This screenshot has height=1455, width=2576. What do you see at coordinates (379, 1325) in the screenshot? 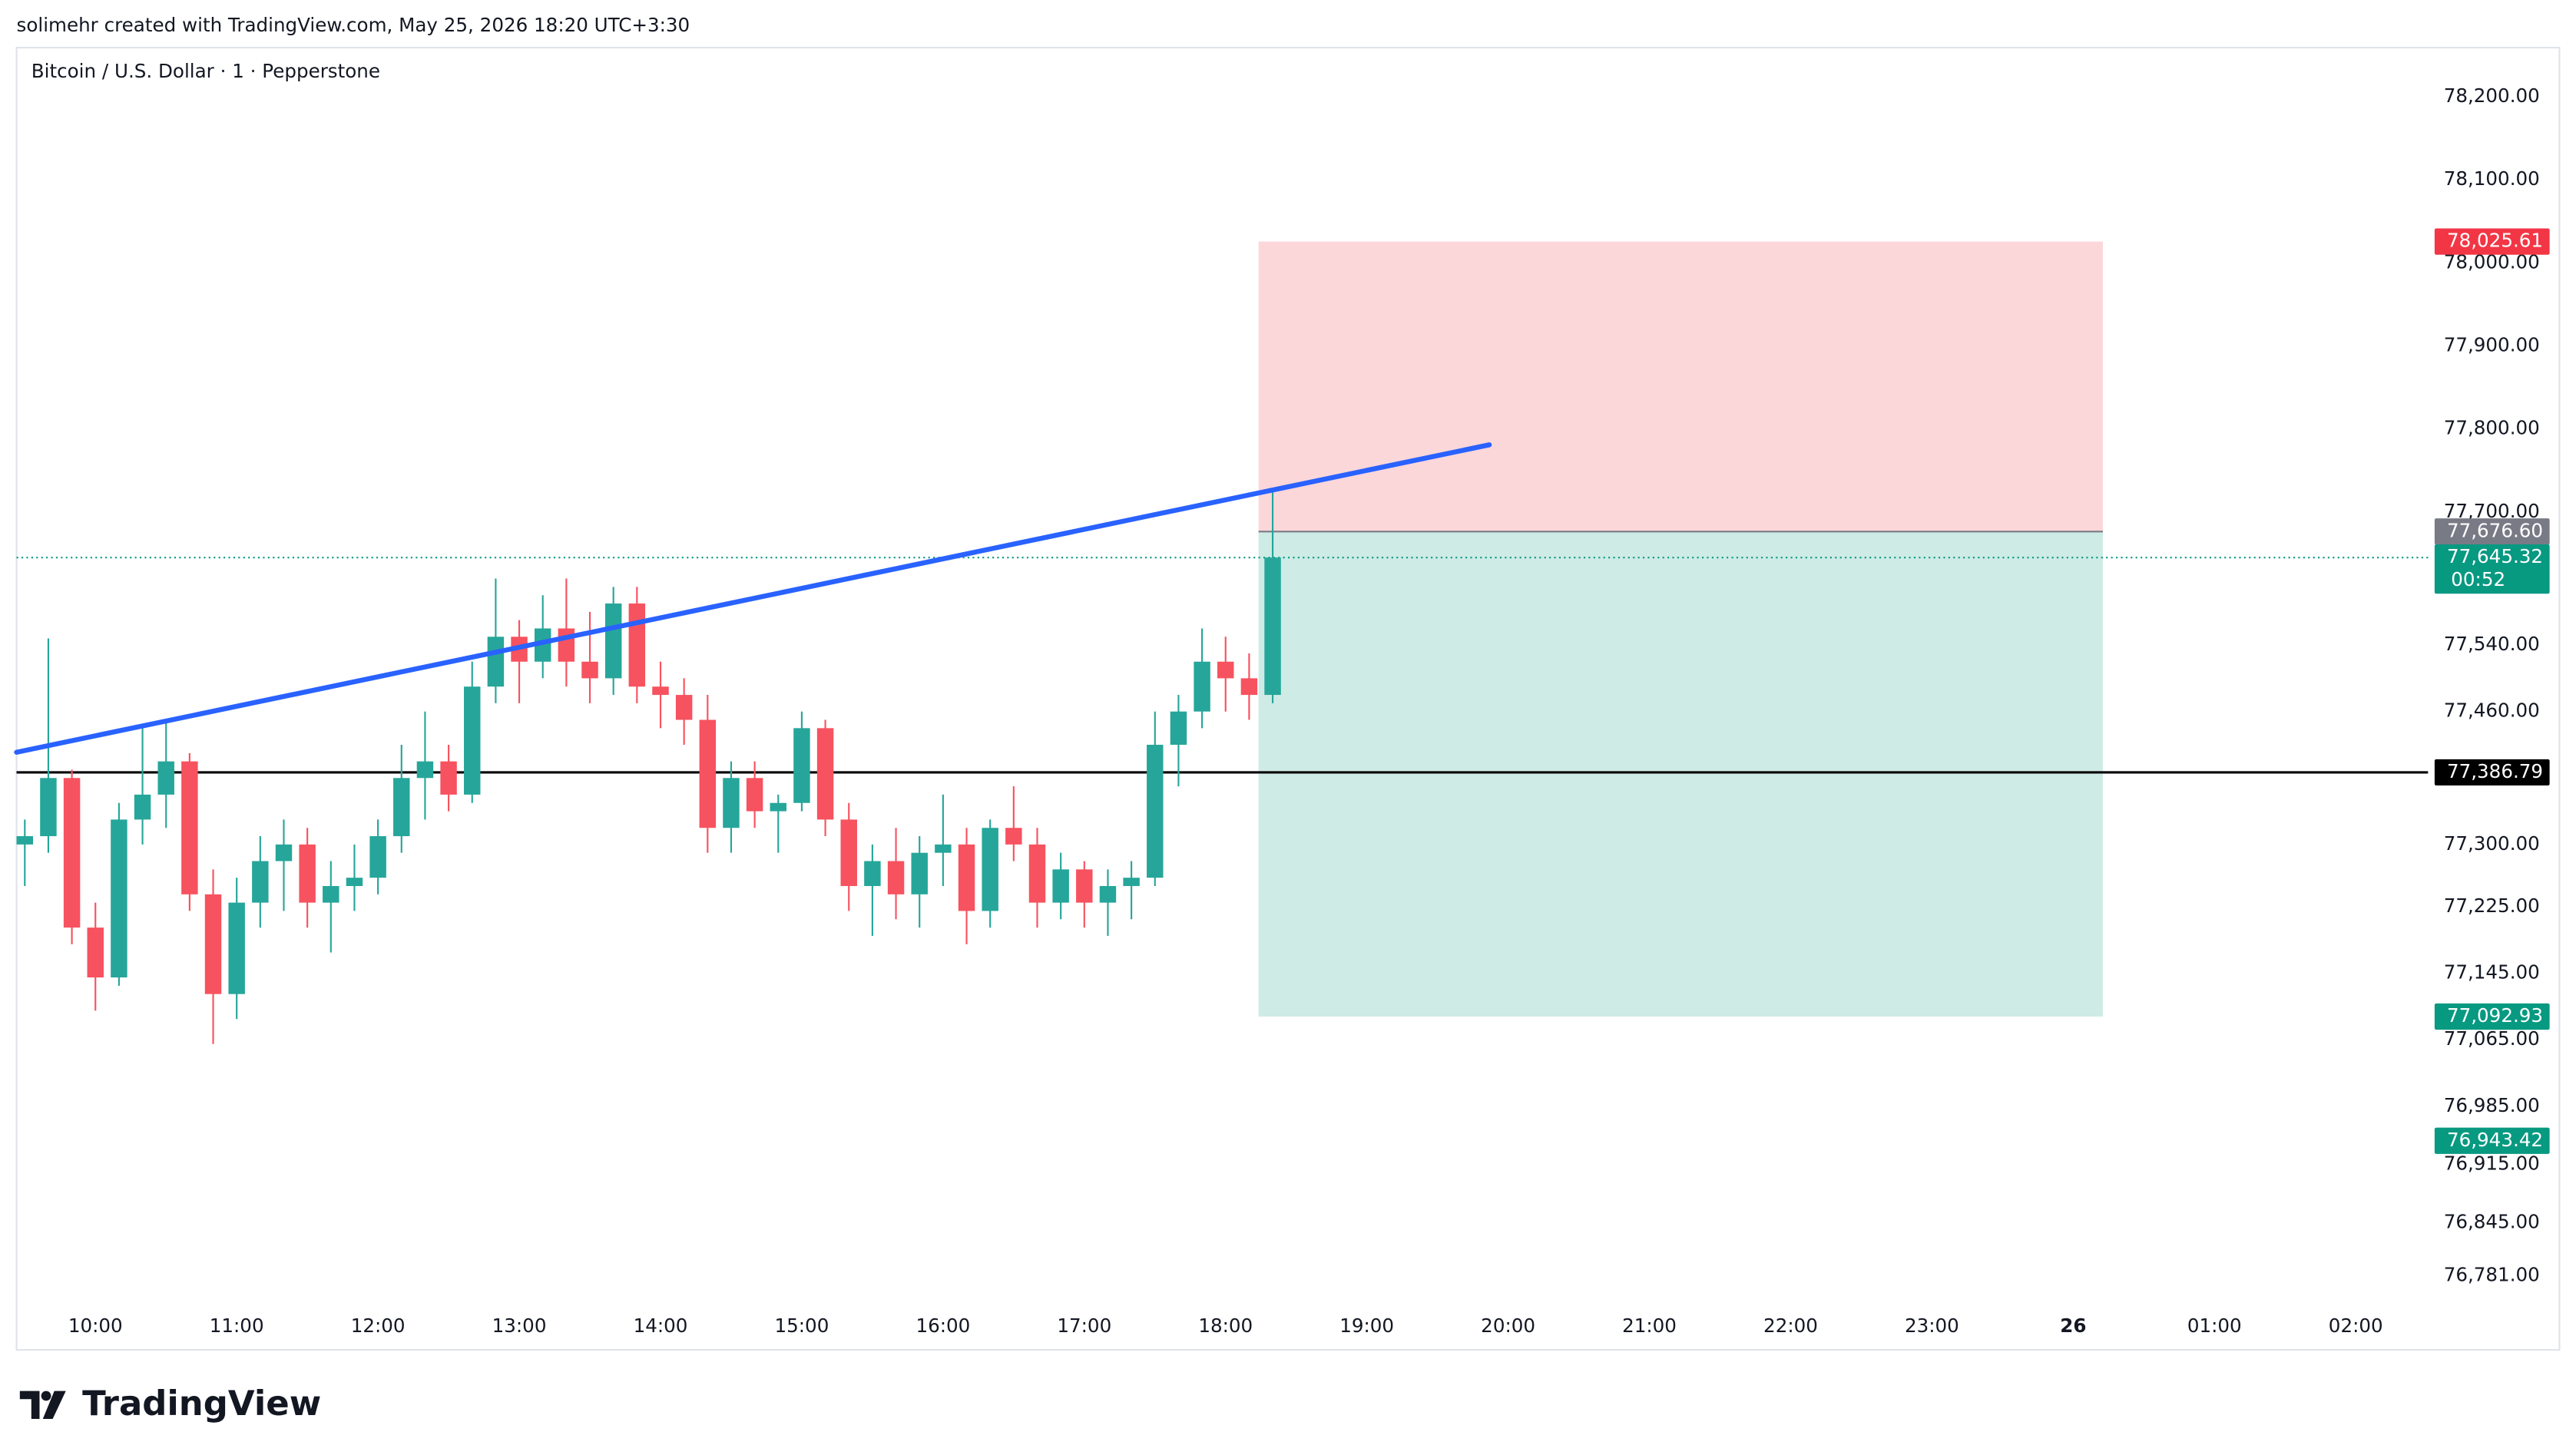
I see `x-tick-label: 12:00` at bounding box center [379, 1325].